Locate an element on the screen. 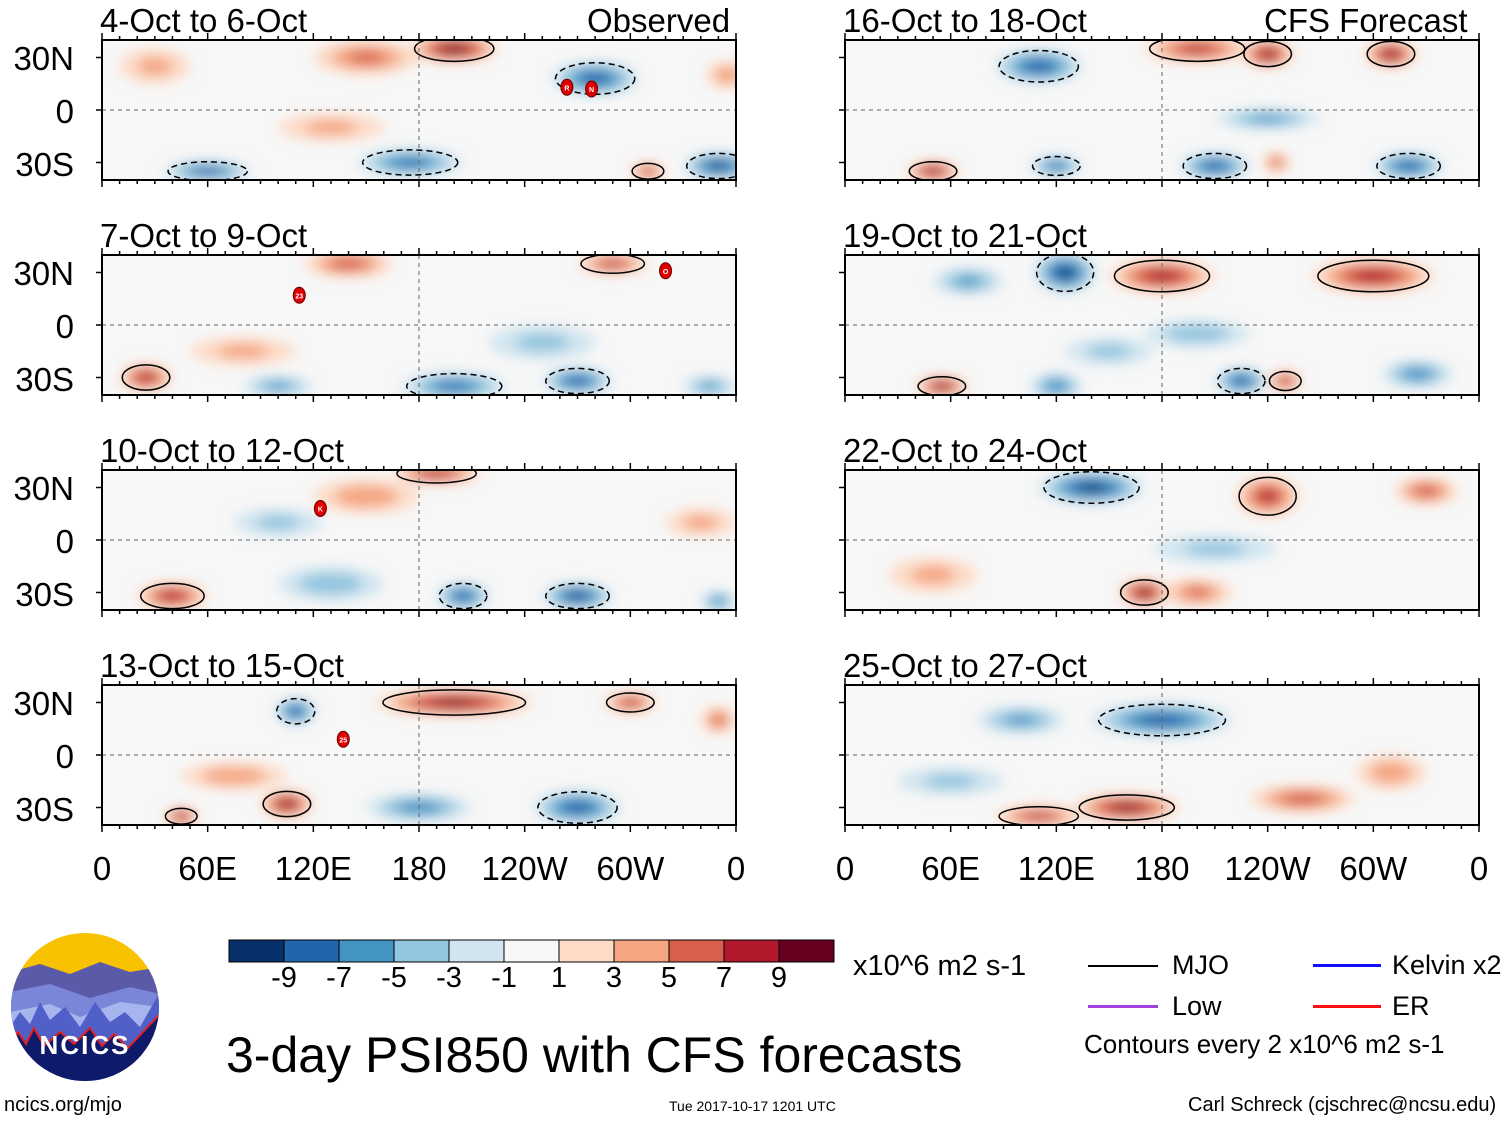 This screenshot has height=1121, width=1510. colorbar-tick-label: -3 is located at coordinates (449, 978).